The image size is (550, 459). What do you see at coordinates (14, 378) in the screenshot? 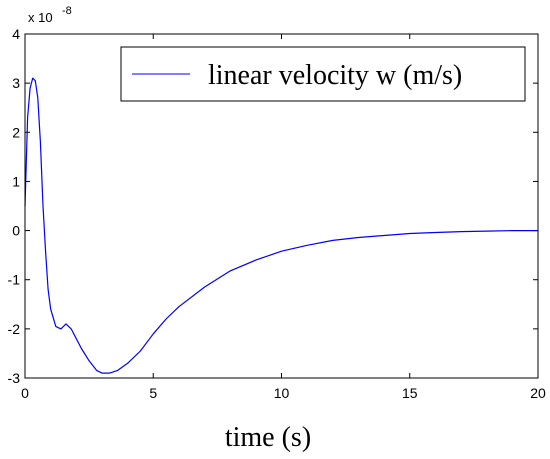
I see `y-tick-label: -3` at bounding box center [14, 378].